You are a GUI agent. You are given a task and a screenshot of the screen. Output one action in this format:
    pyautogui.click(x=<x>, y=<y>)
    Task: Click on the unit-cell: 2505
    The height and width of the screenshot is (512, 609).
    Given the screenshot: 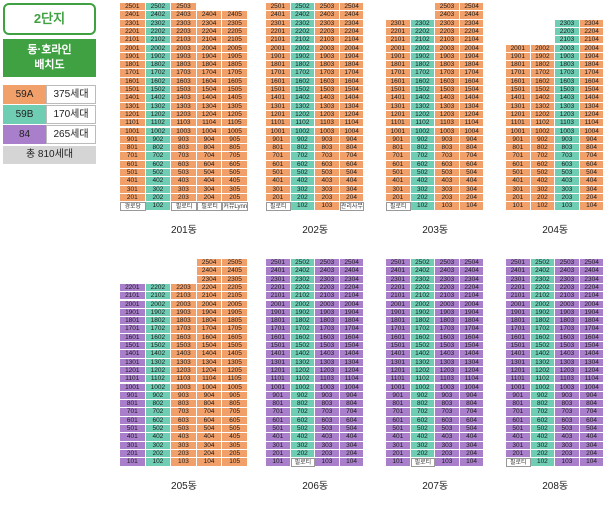 What is the action you would take?
    pyautogui.click(x=235, y=263)
    